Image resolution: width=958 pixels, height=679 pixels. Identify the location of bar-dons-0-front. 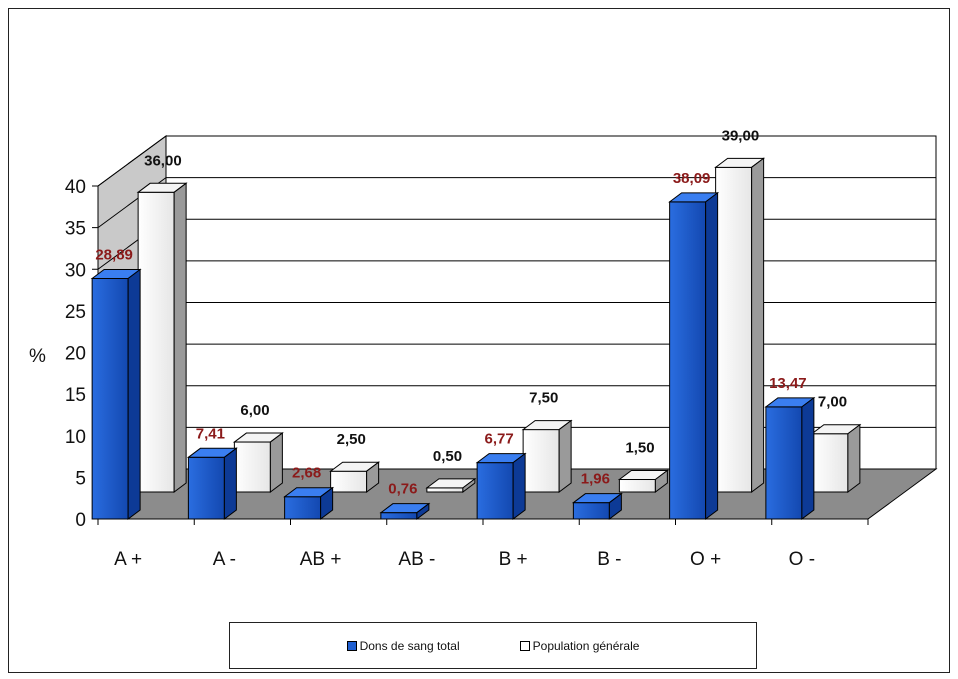
(110, 398).